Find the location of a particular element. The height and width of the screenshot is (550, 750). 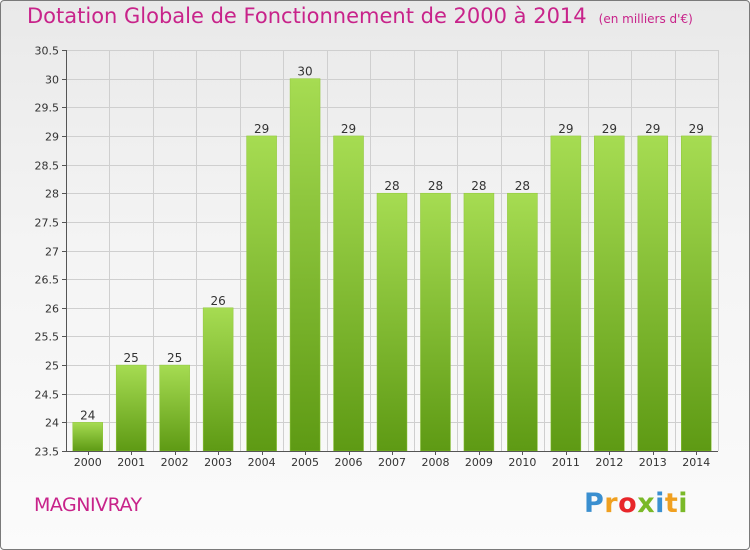

x-tick-label: 2000 is located at coordinates (88, 462).